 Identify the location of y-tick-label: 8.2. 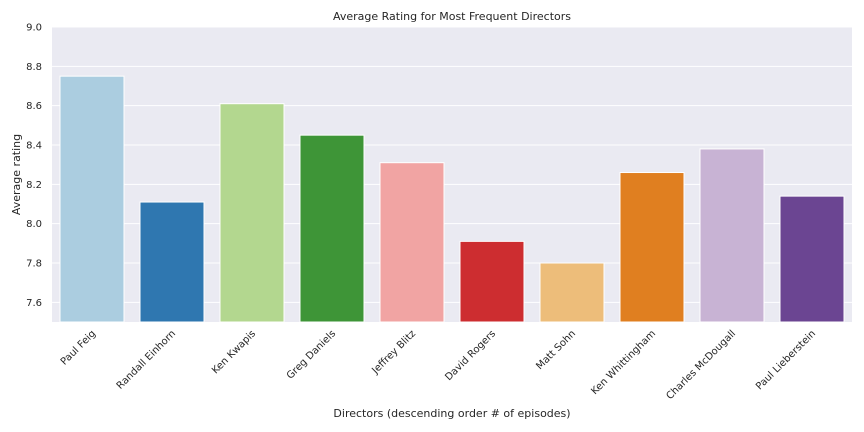
(34, 185).